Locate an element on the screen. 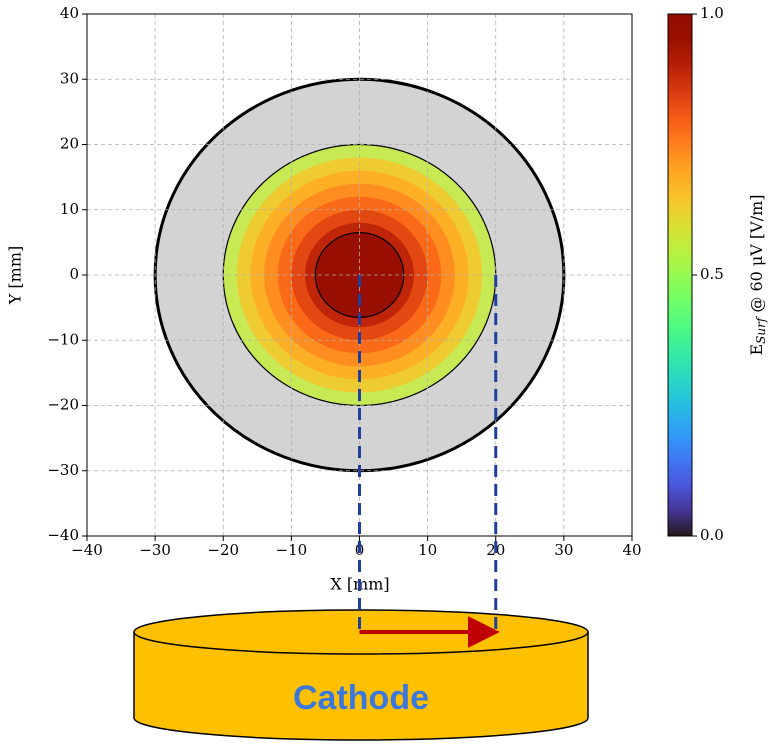 This screenshot has height=746, width=769. y-tick-label: 30 is located at coordinates (69, 78).